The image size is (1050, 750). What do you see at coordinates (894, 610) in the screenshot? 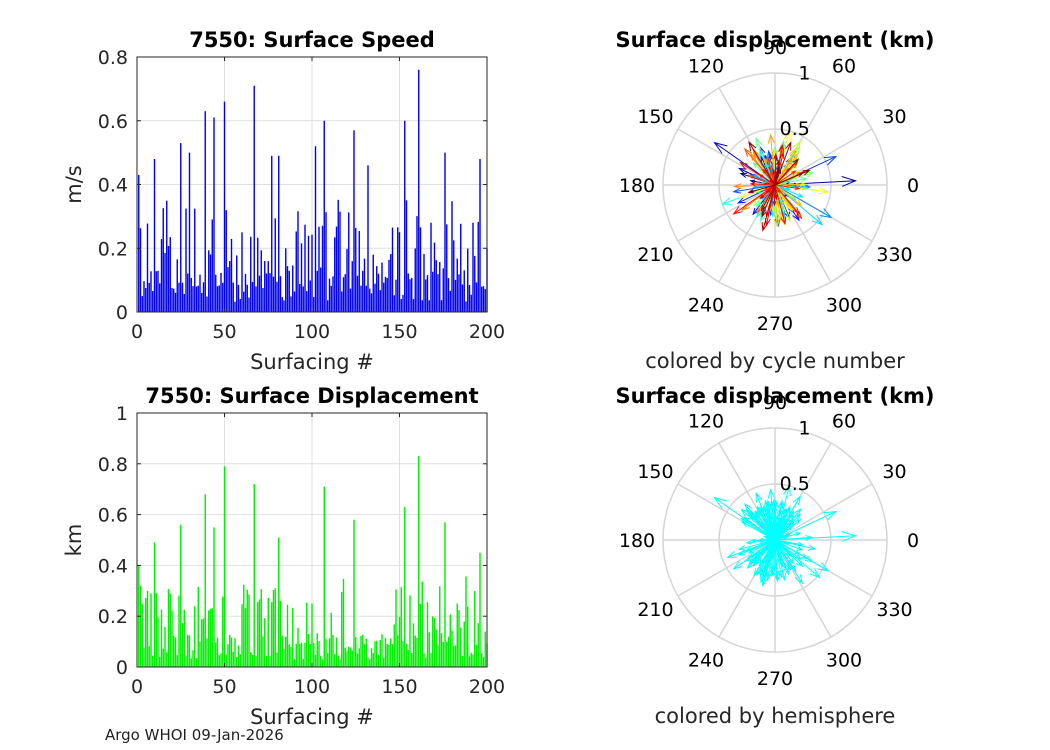
I see `angle-tick-label: 330` at bounding box center [894, 610].